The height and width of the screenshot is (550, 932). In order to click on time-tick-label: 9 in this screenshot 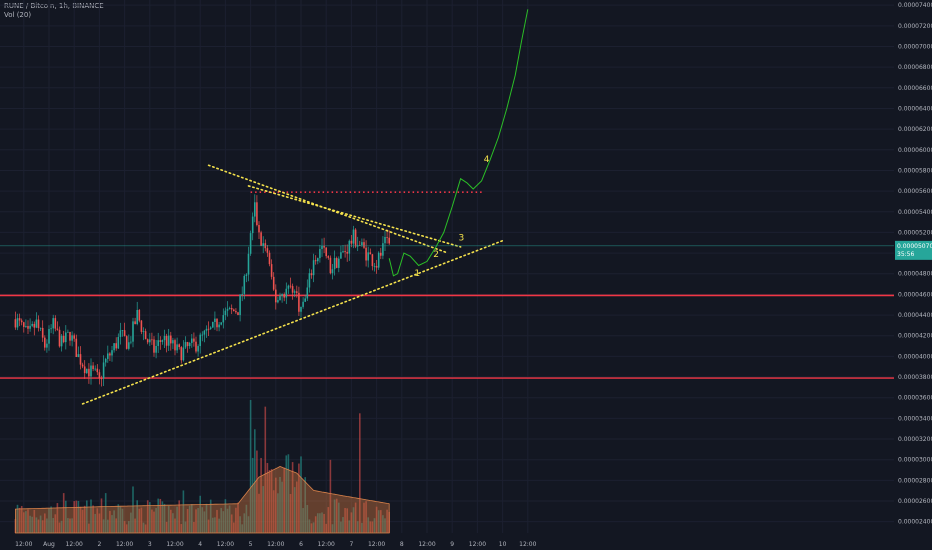, I will do `click(452, 544)`.